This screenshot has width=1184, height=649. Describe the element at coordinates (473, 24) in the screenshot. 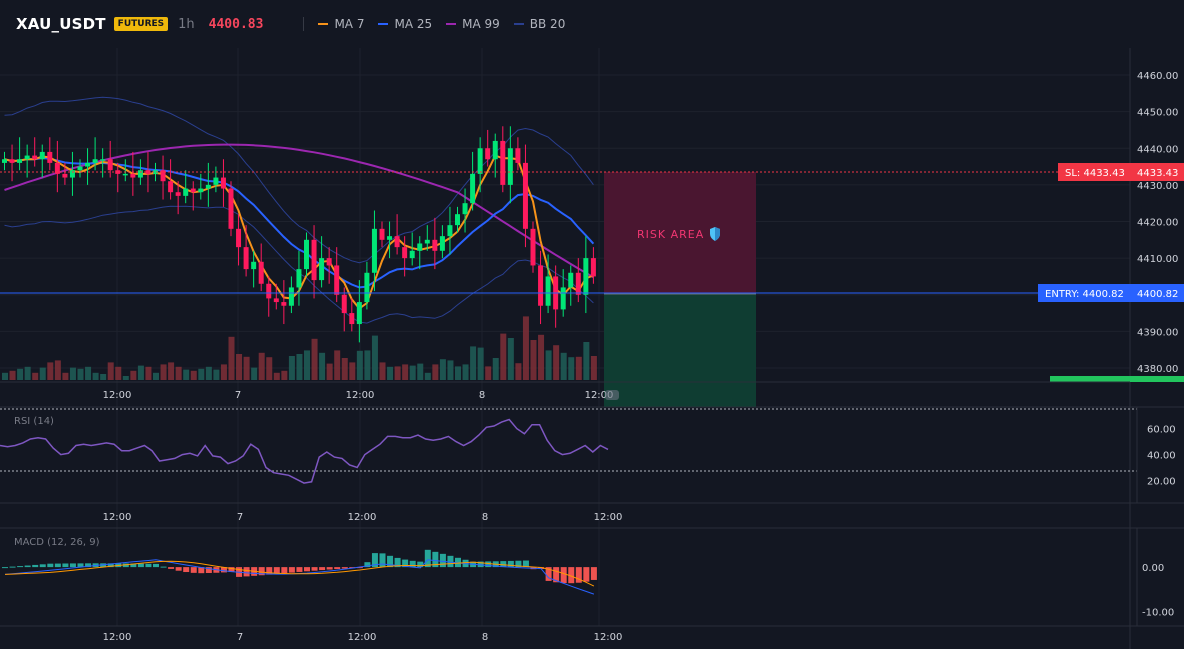

I see `legend-ma99: MA 99` at that location.